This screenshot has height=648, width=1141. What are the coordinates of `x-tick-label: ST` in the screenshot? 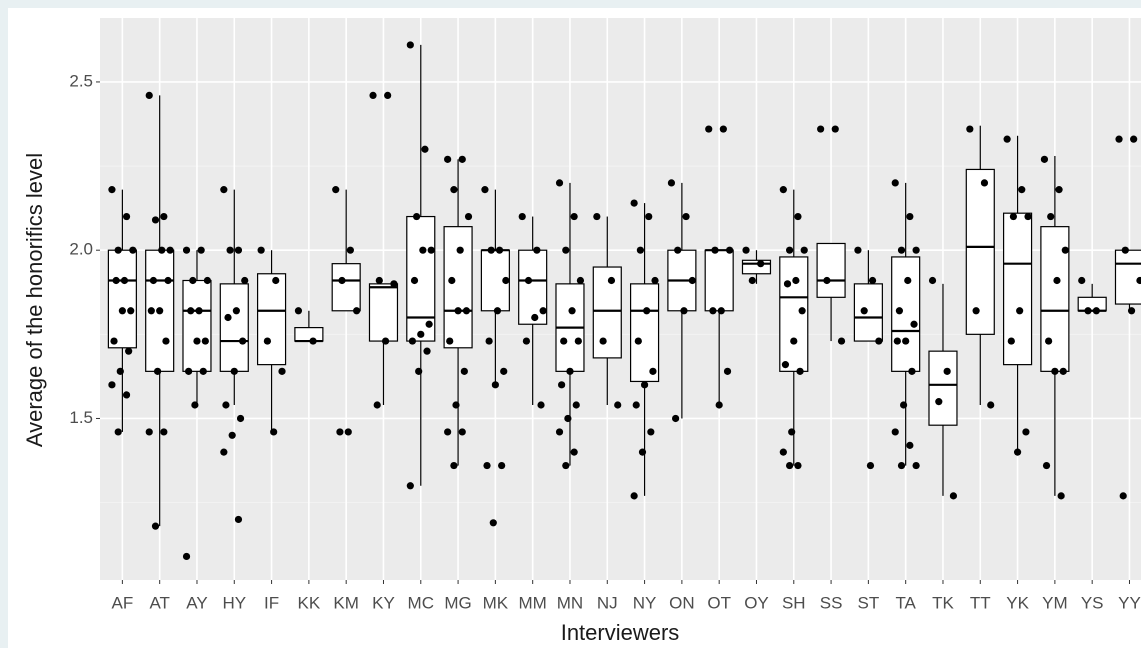 It's located at (869, 602).